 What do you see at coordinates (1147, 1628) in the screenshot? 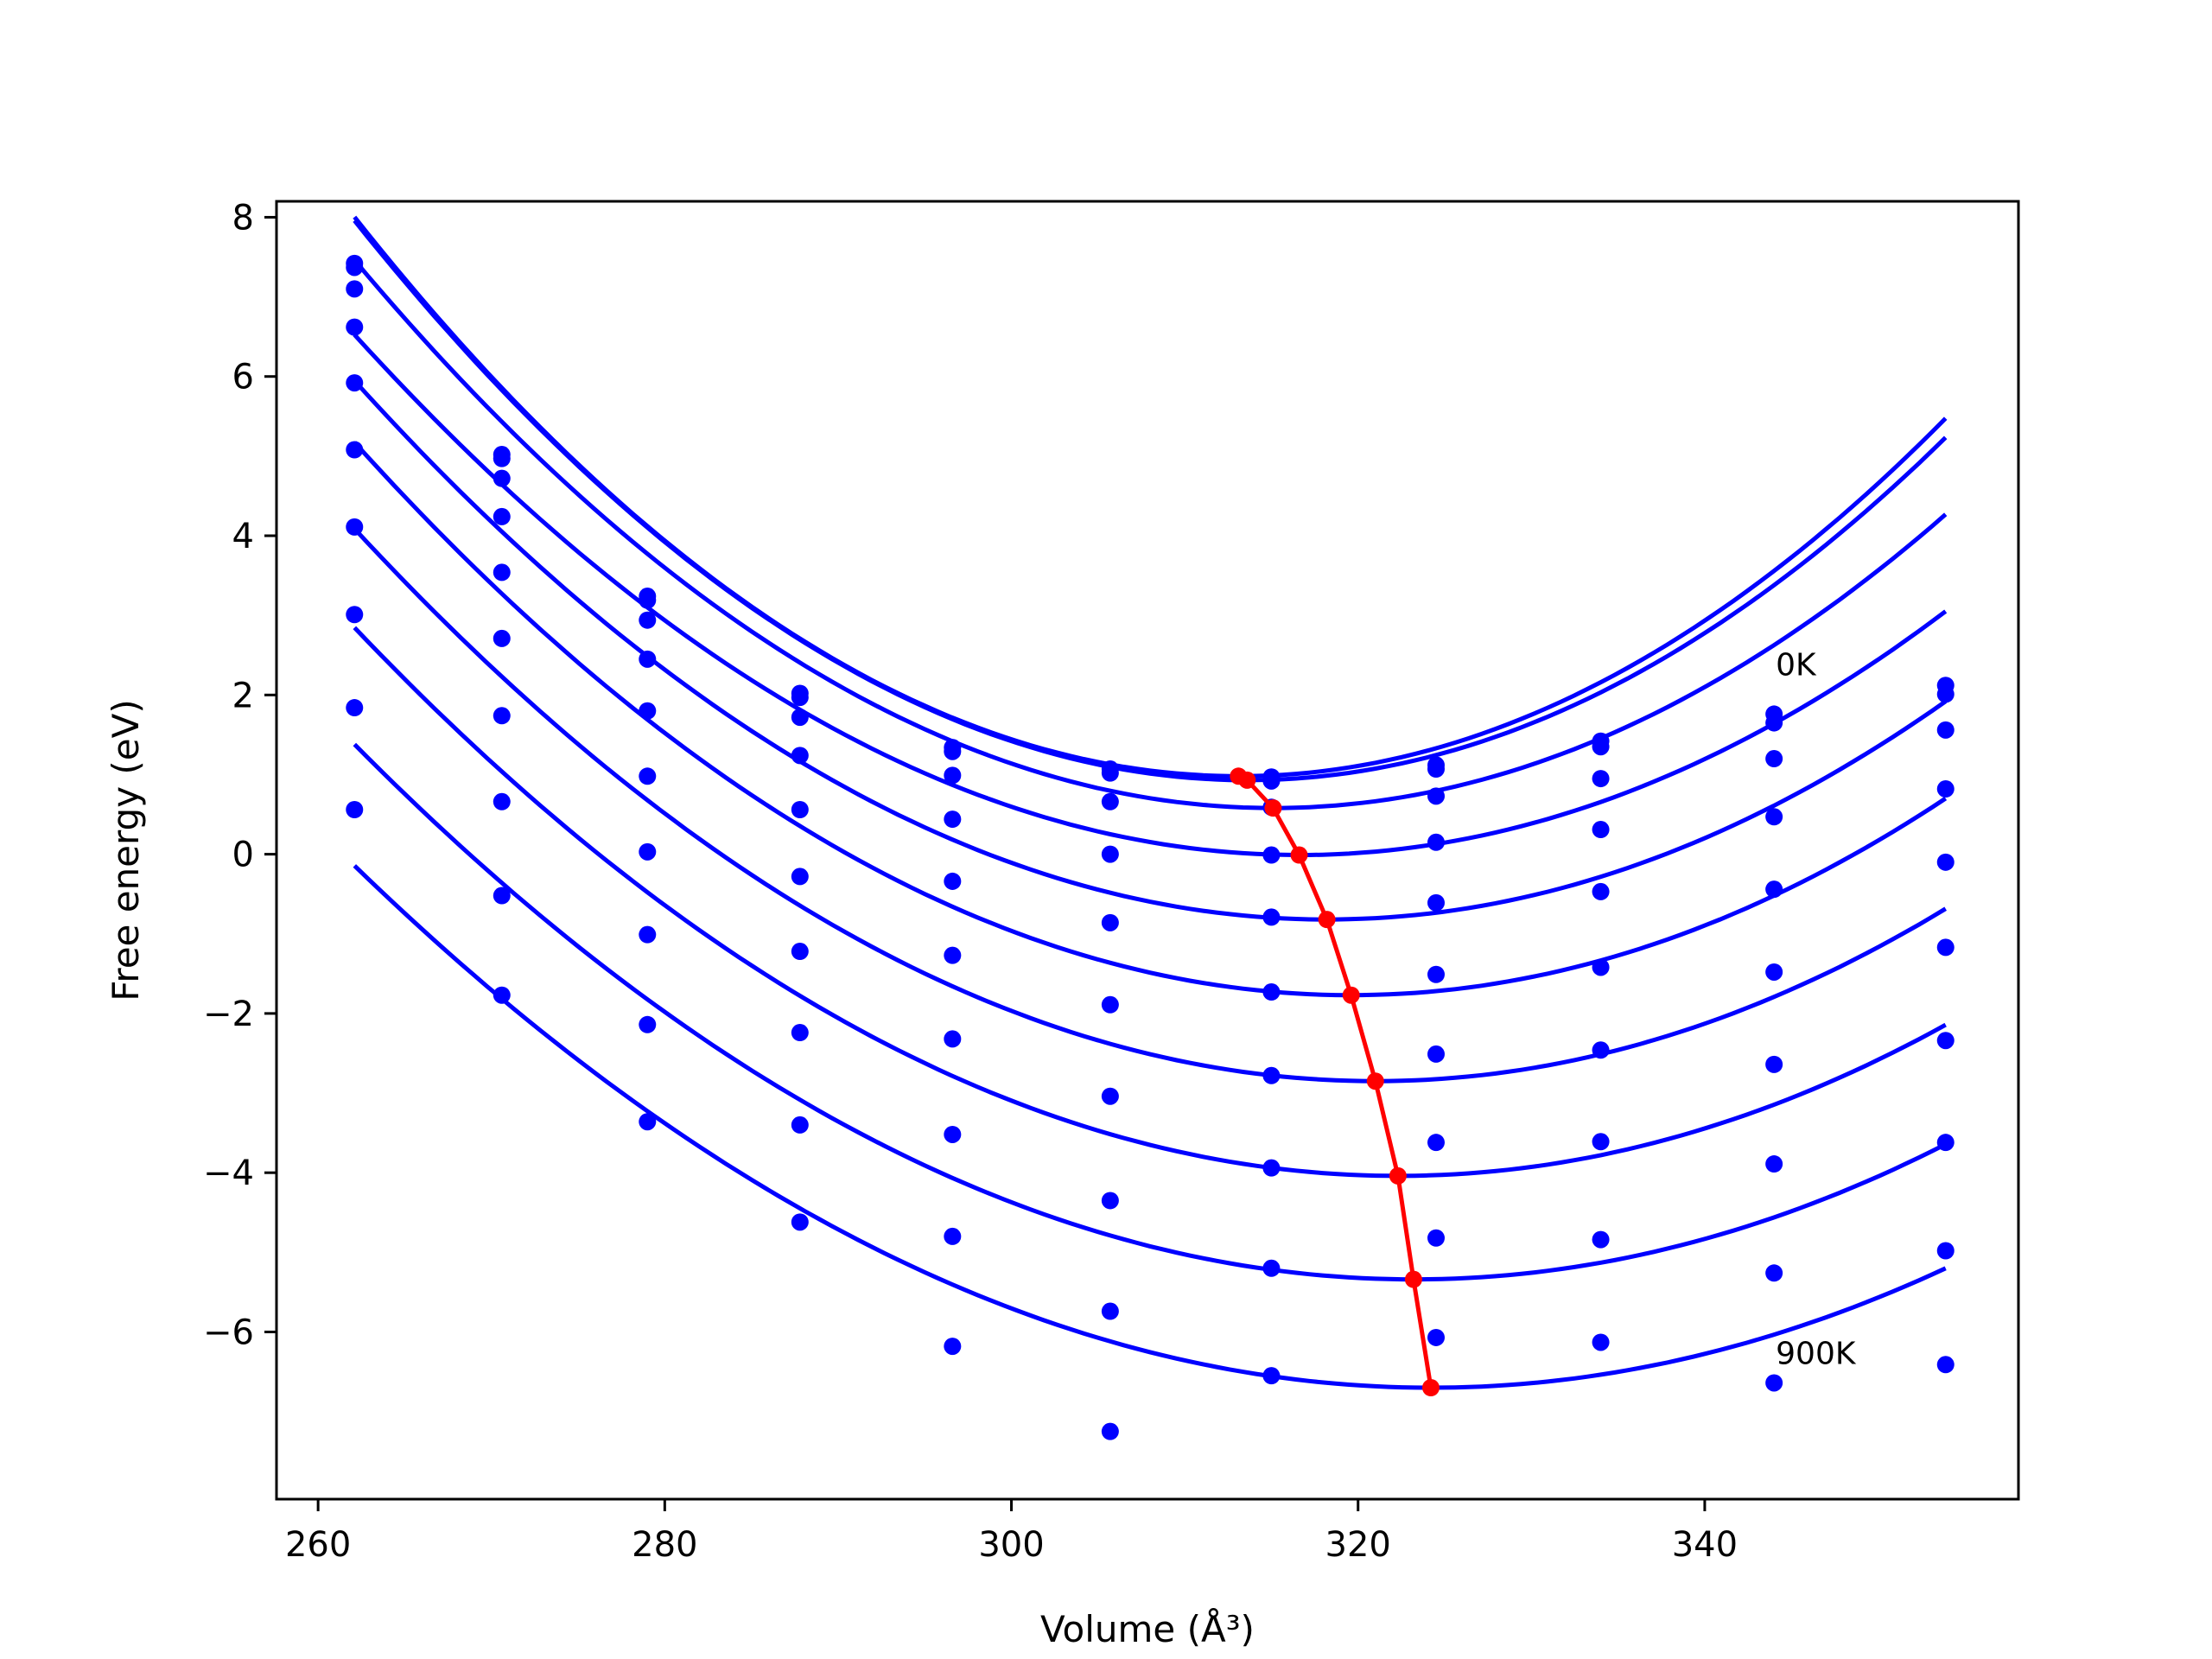
I see `x-axis-title: Volume (Å³)` at bounding box center [1147, 1628].